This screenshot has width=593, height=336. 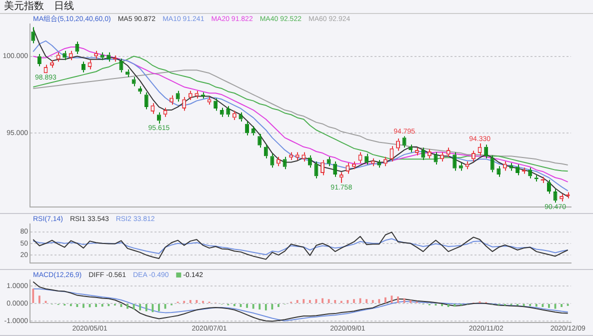 I want to click on chart-subtitle: 日线, so click(x=64, y=6).